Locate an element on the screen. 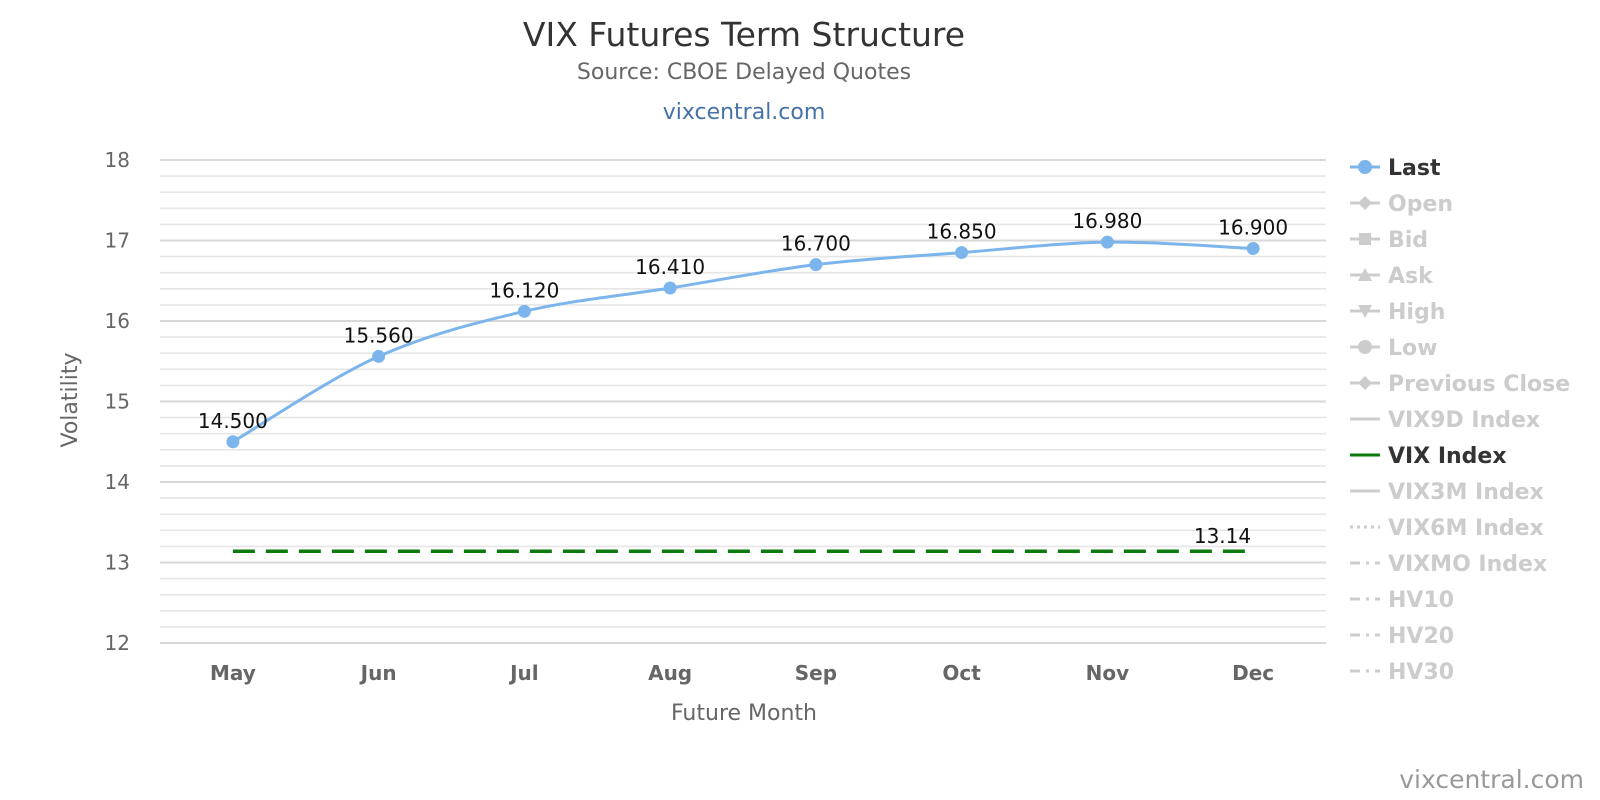 This screenshot has width=1600, height=800. legend-item-open: Open is located at coordinates (1401, 204).